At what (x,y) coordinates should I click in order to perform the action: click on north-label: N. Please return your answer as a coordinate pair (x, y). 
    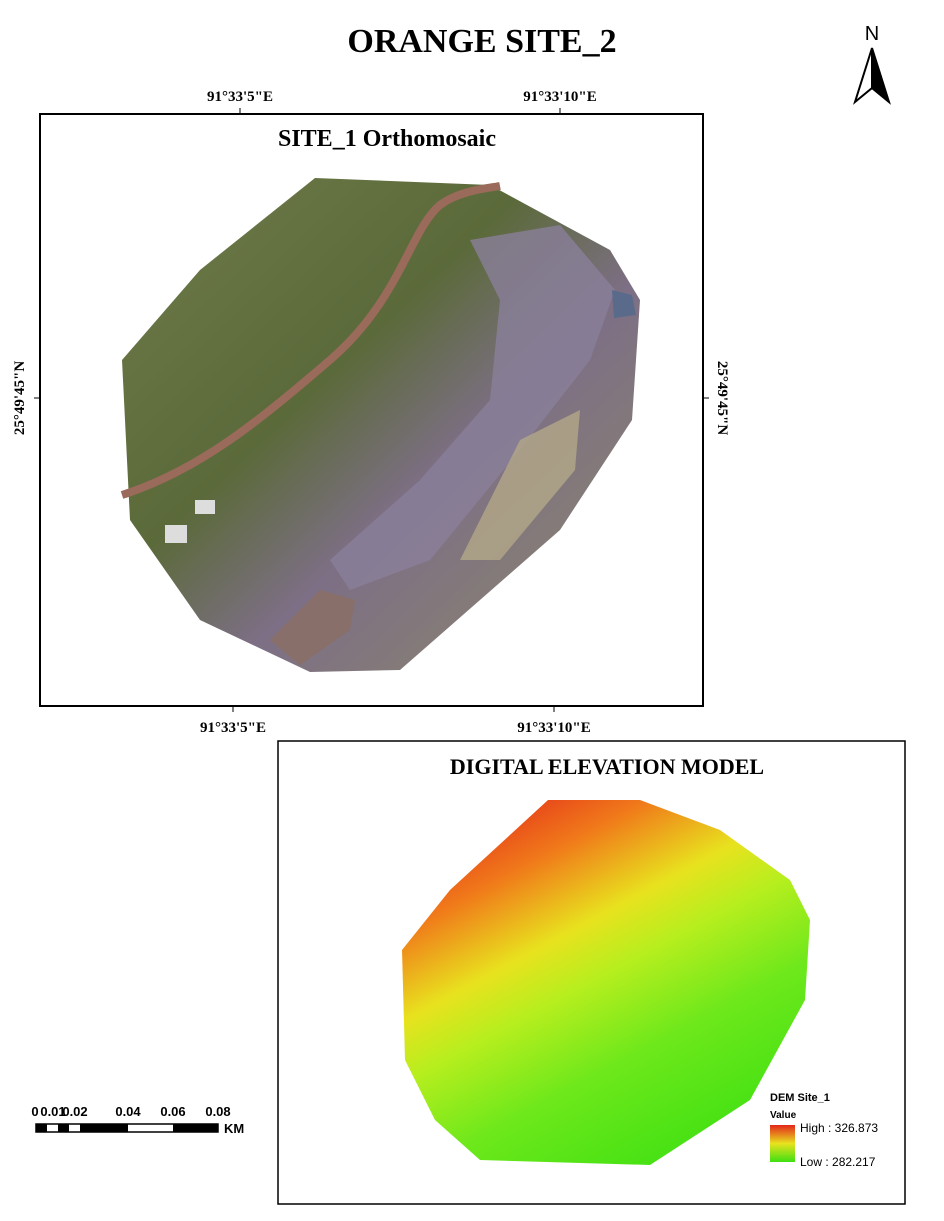
    Looking at the image, I should click on (872, 34).